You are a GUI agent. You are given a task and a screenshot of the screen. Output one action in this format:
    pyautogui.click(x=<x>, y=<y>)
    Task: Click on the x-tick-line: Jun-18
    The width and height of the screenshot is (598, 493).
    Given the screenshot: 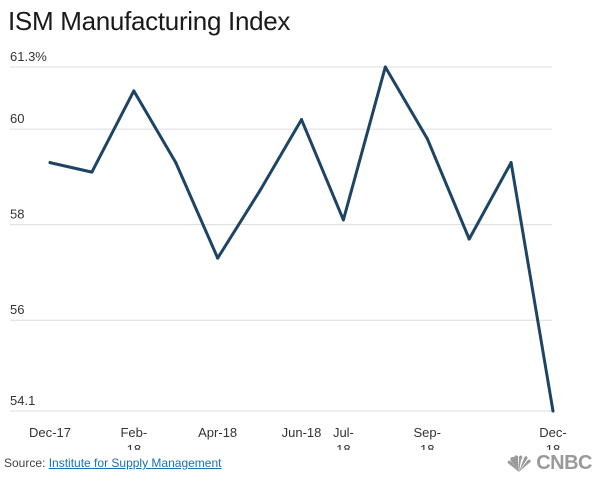 What is the action you would take?
    pyautogui.click(x=302, y=432)
    